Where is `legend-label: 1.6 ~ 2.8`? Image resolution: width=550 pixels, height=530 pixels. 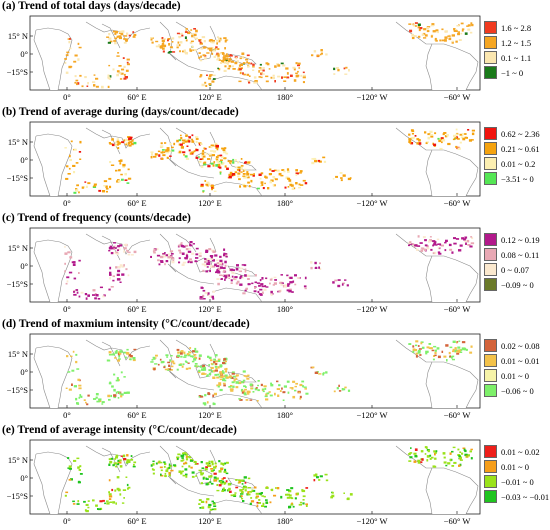
legend-label: 1.6 ~ 2.8 is located at coordinates (516, 27).